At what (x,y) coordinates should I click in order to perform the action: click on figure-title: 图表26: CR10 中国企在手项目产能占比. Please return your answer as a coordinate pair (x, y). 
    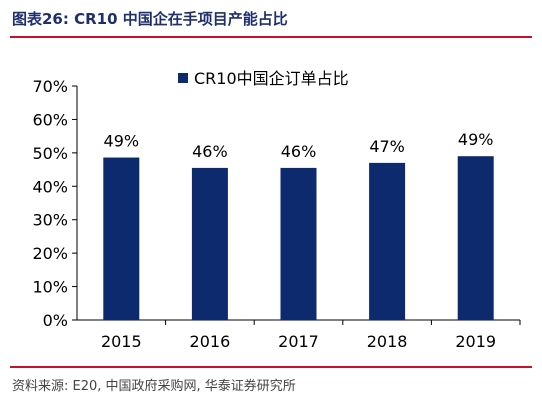
    Looking at the image, I should click on (150, 19).